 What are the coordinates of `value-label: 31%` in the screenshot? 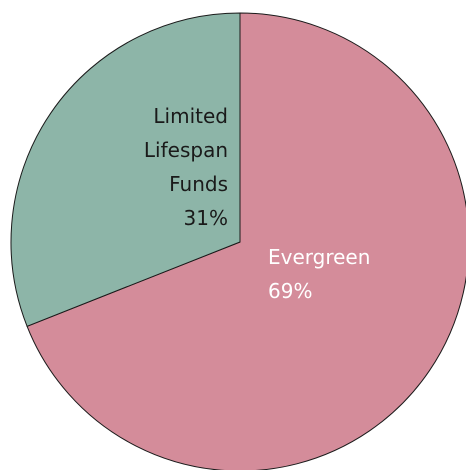 It's located at (205, 218).